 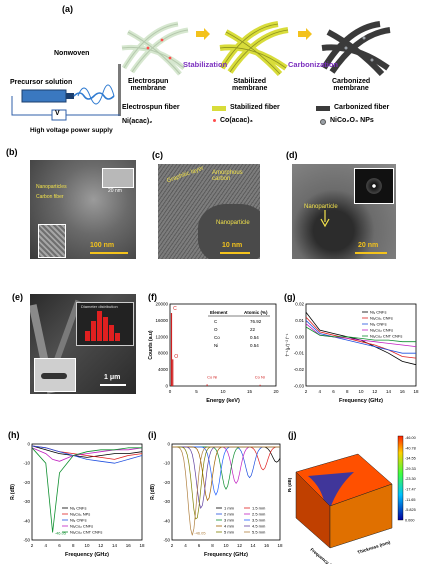 What do you see at coordinates (290, 297) in the screenshot?
I see `panel-g-label: (g)` at bounding box center [290, 297].